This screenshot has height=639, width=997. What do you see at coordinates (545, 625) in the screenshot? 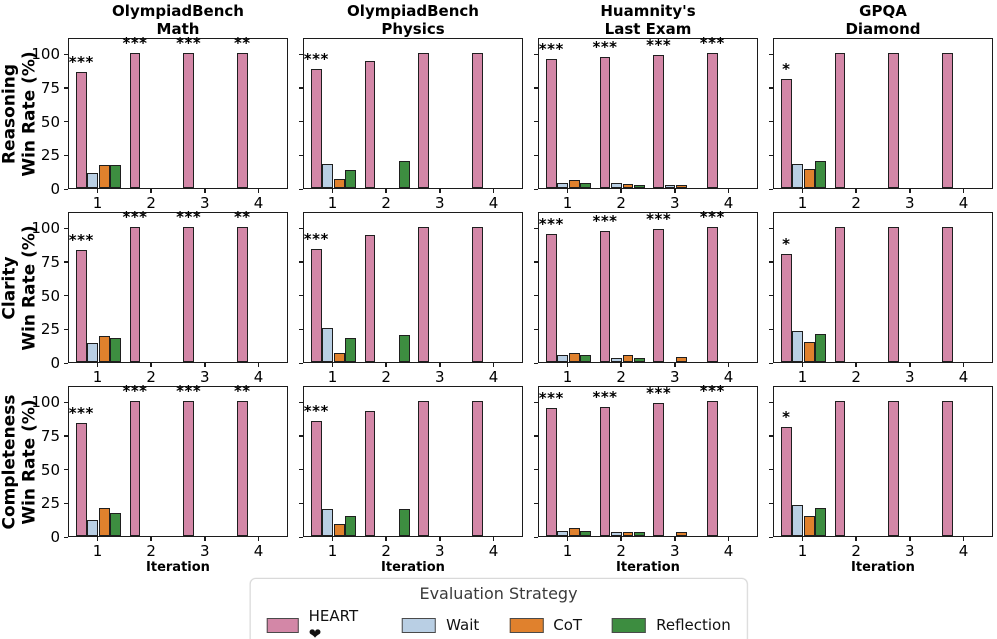
I see `legend-entry: CoT` at bounding box center [545, 625].